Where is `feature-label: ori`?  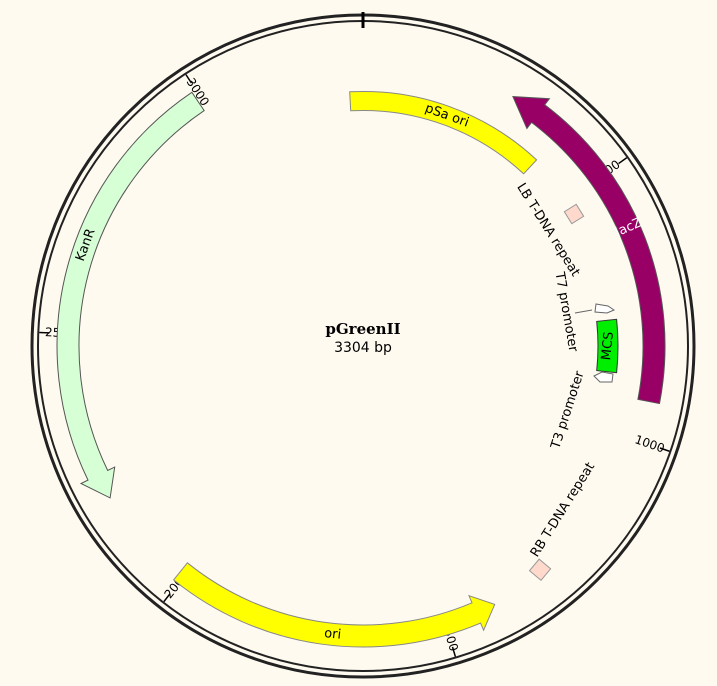 feature-label: ori is located at coordinates (332, 634).